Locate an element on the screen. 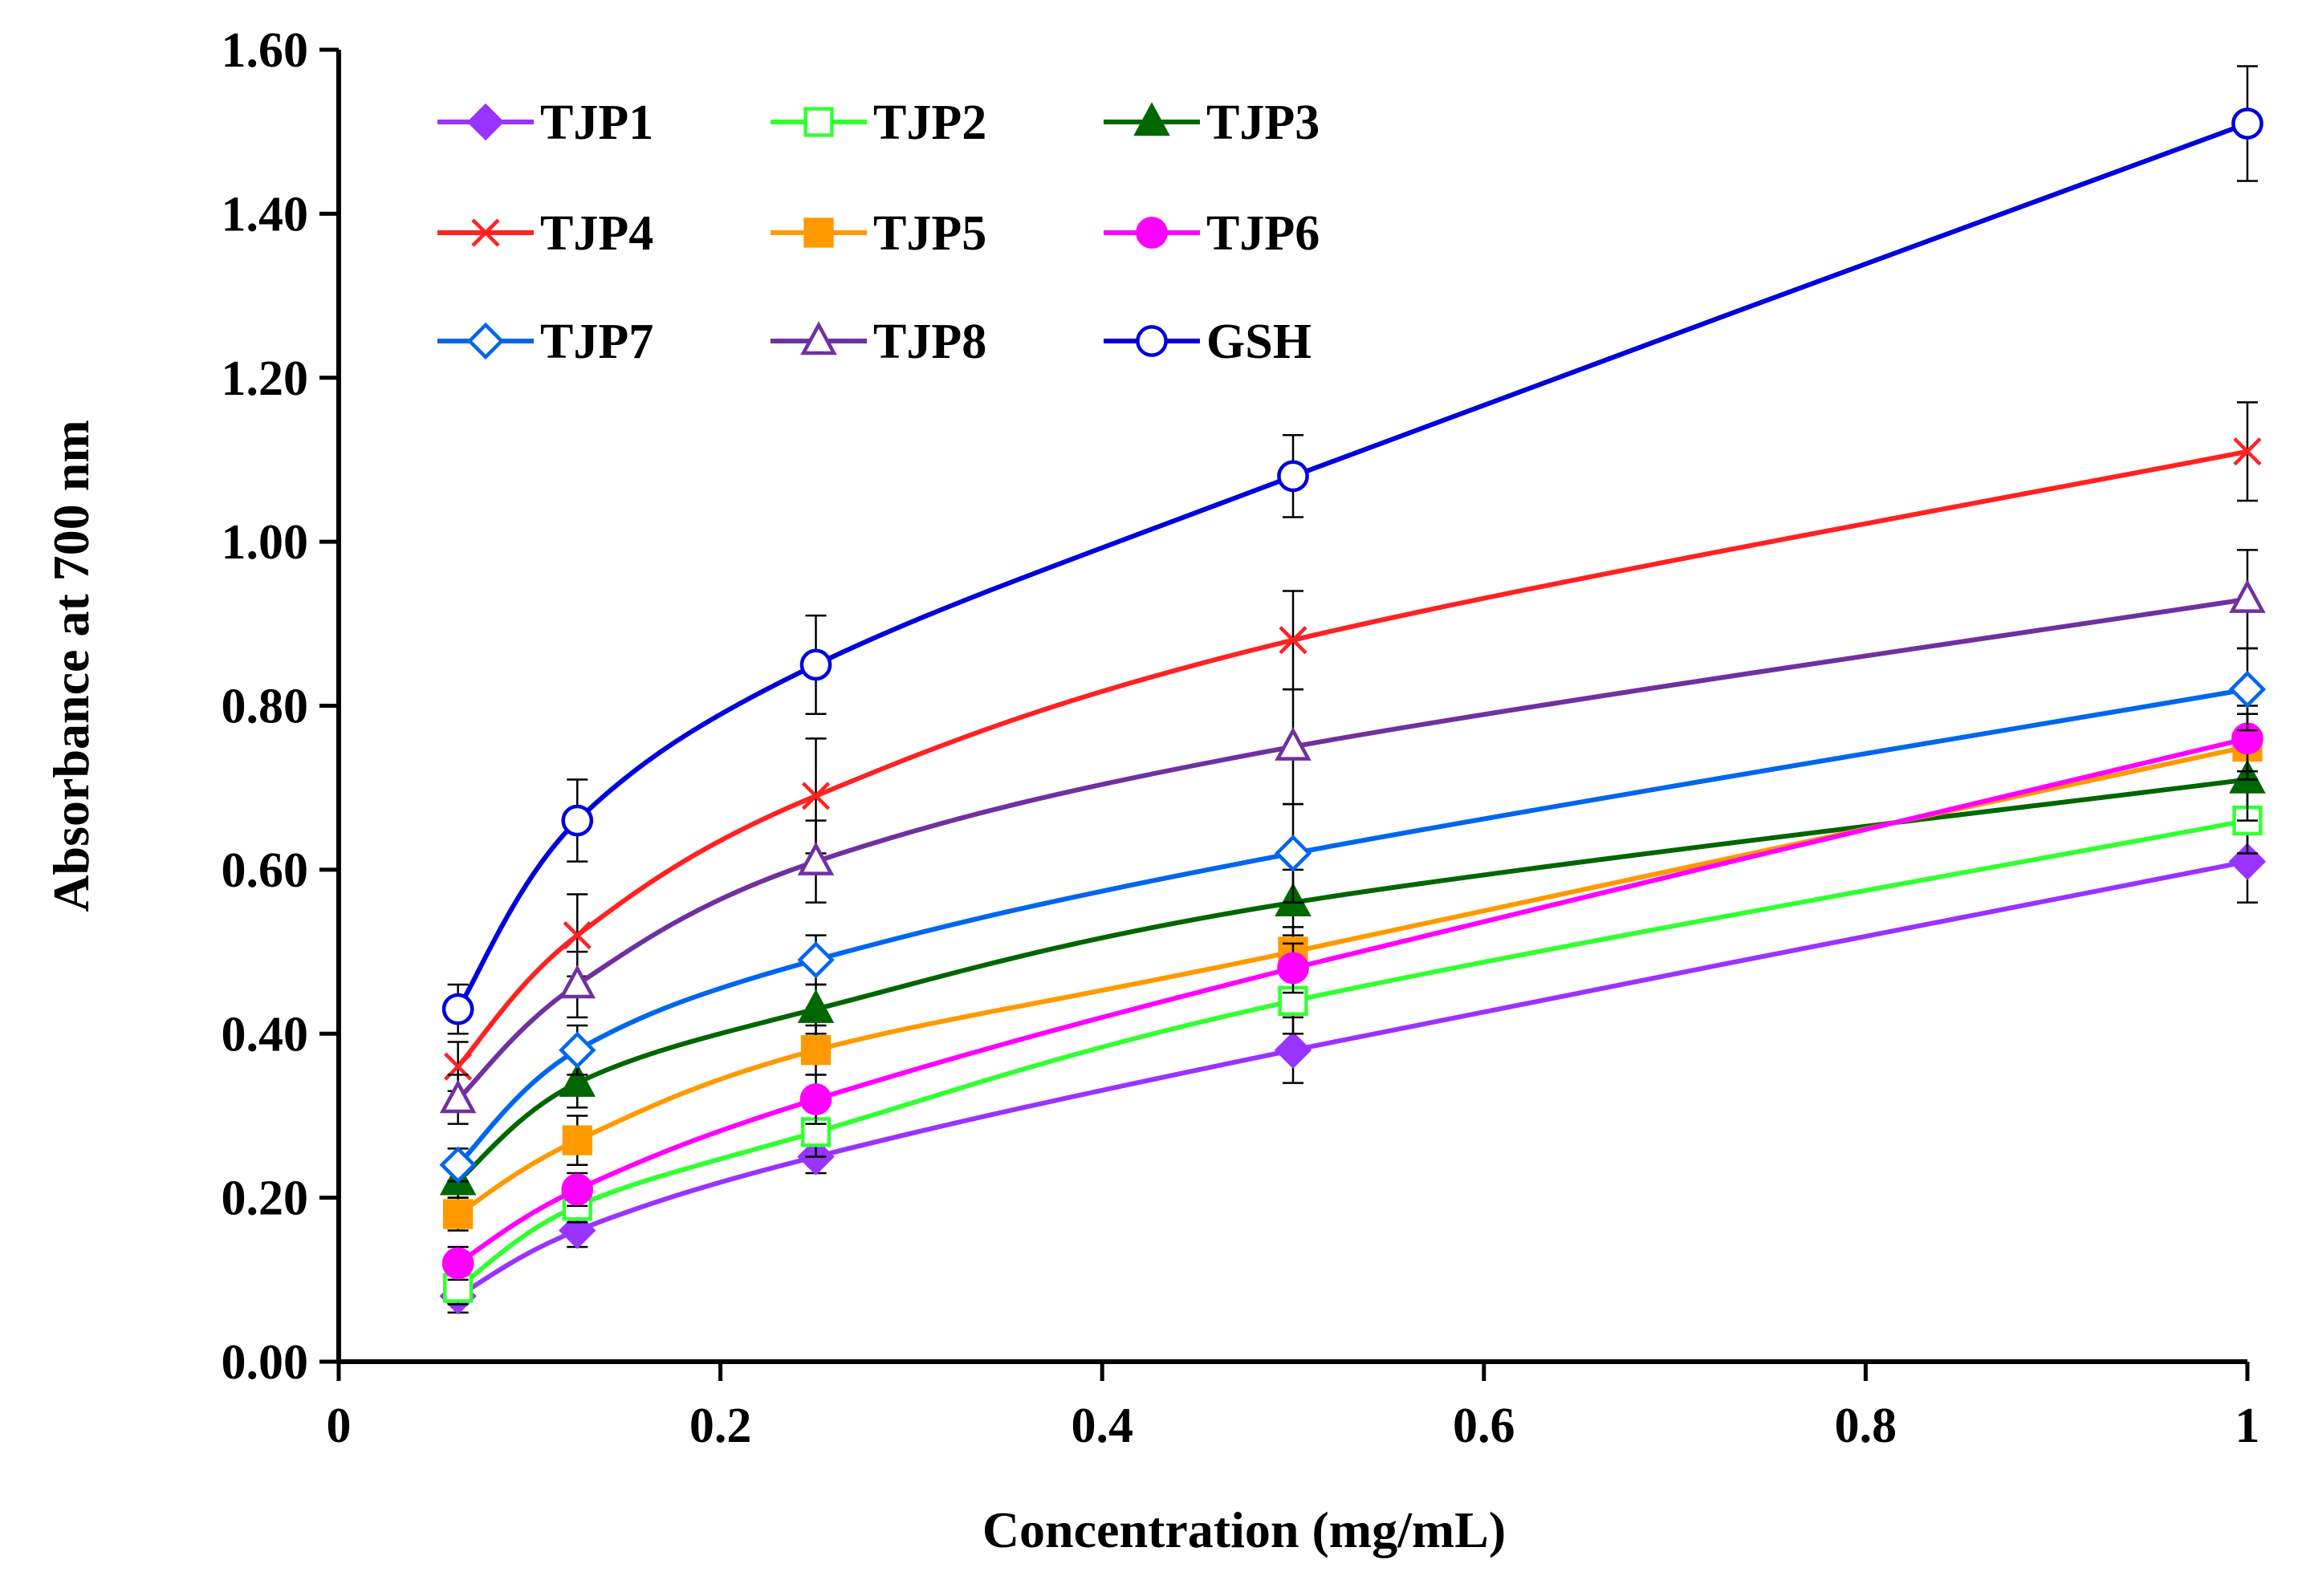 Image resolution: width=2314 pixels, height=1596 pixels. legend-label: TJP3 is located at coordinates (1263, 123).